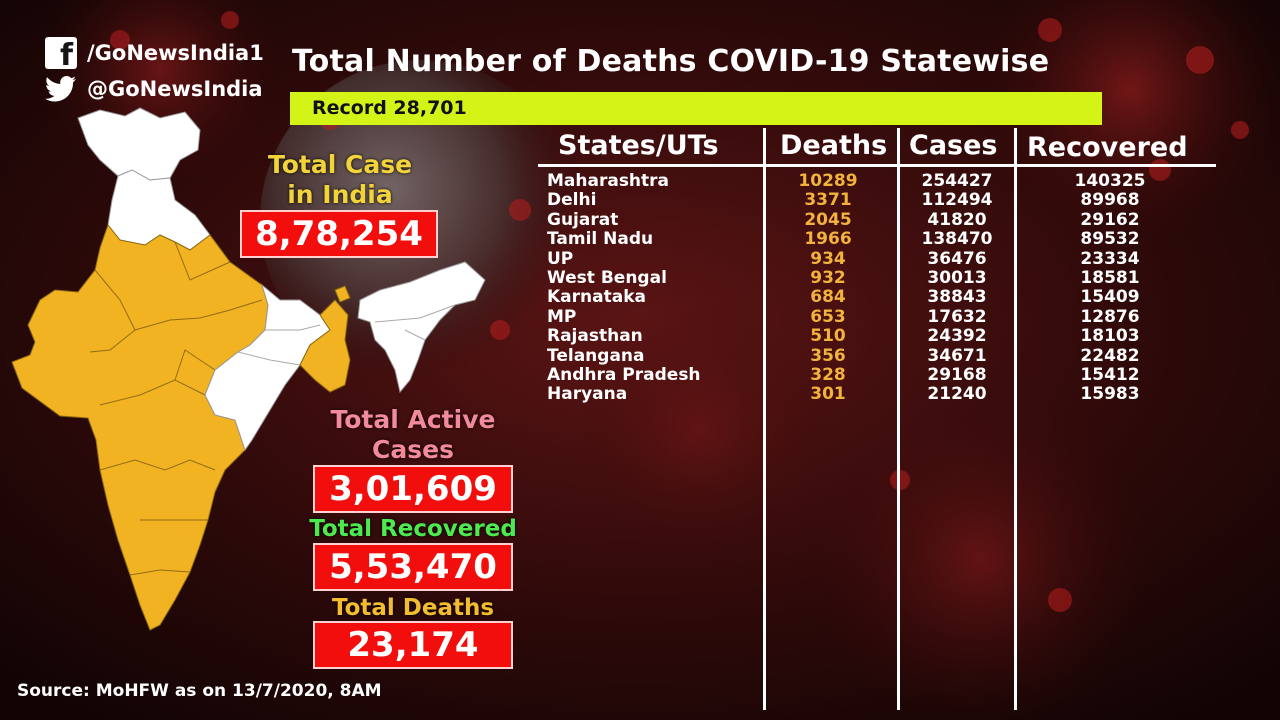  What do you see at coordinates (834, 145) in the screenshot?
I see `header-deaths: Deaths` at bounding box center [834, 145].